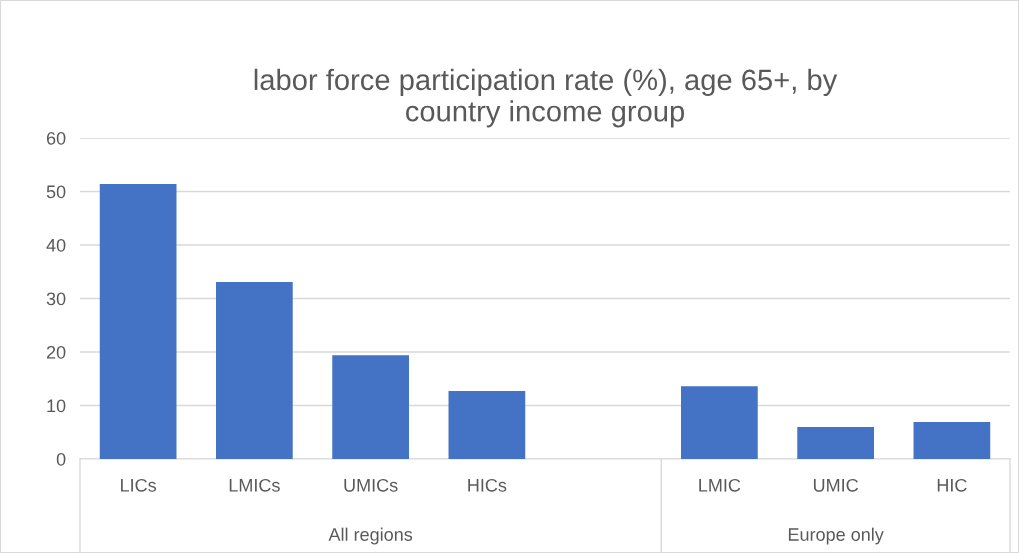 Image resolution: width=1019 pixels, height=553 pixels. Describe the element at coordinates (370, 536) in the screenshot. I see `text: All regions` at that location.